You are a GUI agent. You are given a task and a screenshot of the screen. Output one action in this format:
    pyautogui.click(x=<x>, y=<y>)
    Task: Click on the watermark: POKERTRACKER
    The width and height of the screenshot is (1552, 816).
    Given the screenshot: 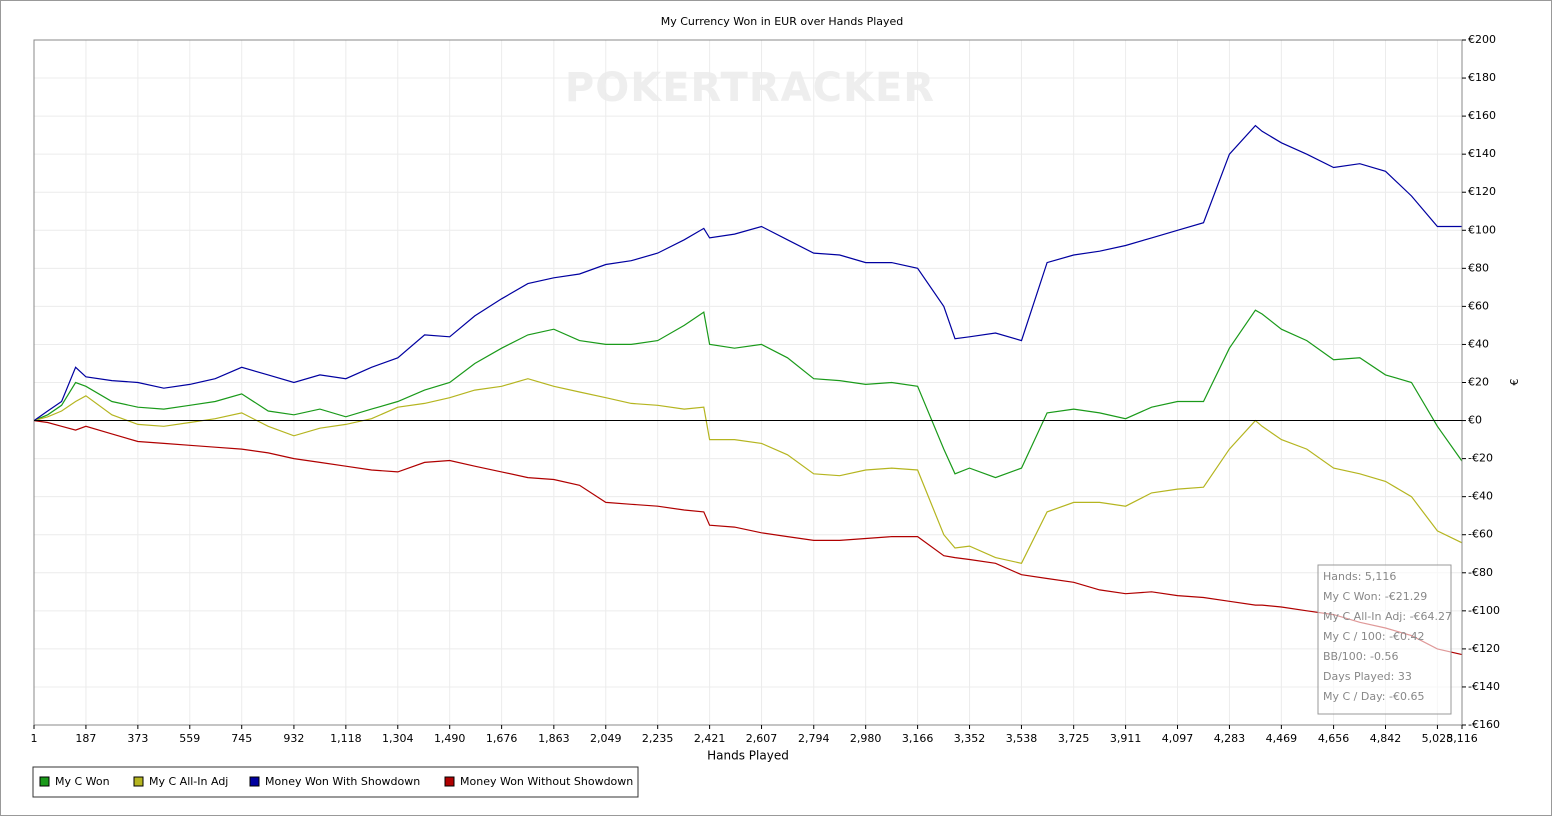 What is the action you would take?
    pyautogui.click(x=750, y=88)
    